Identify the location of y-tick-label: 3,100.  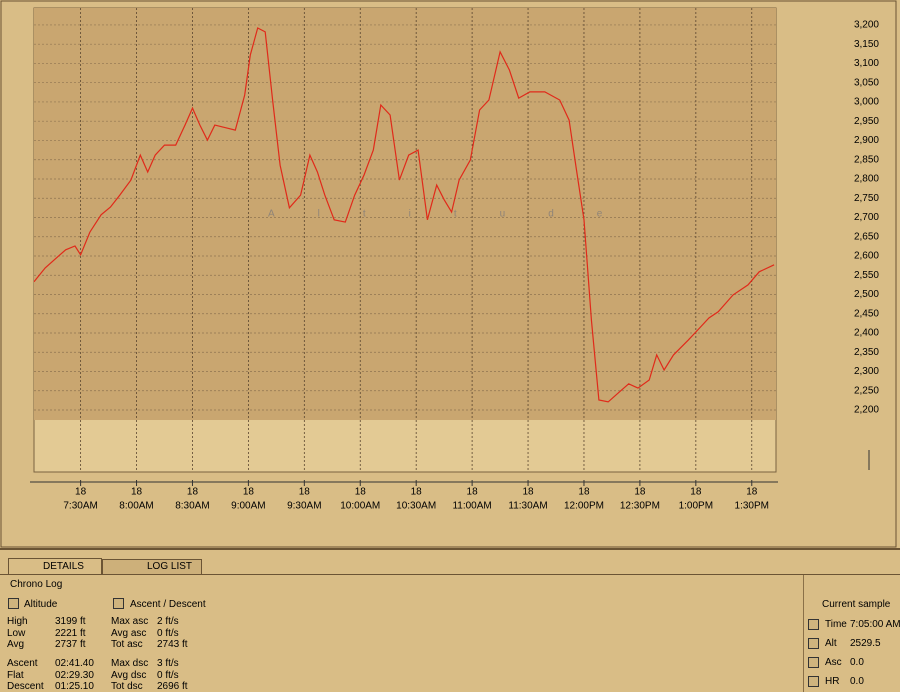
(866, 63).